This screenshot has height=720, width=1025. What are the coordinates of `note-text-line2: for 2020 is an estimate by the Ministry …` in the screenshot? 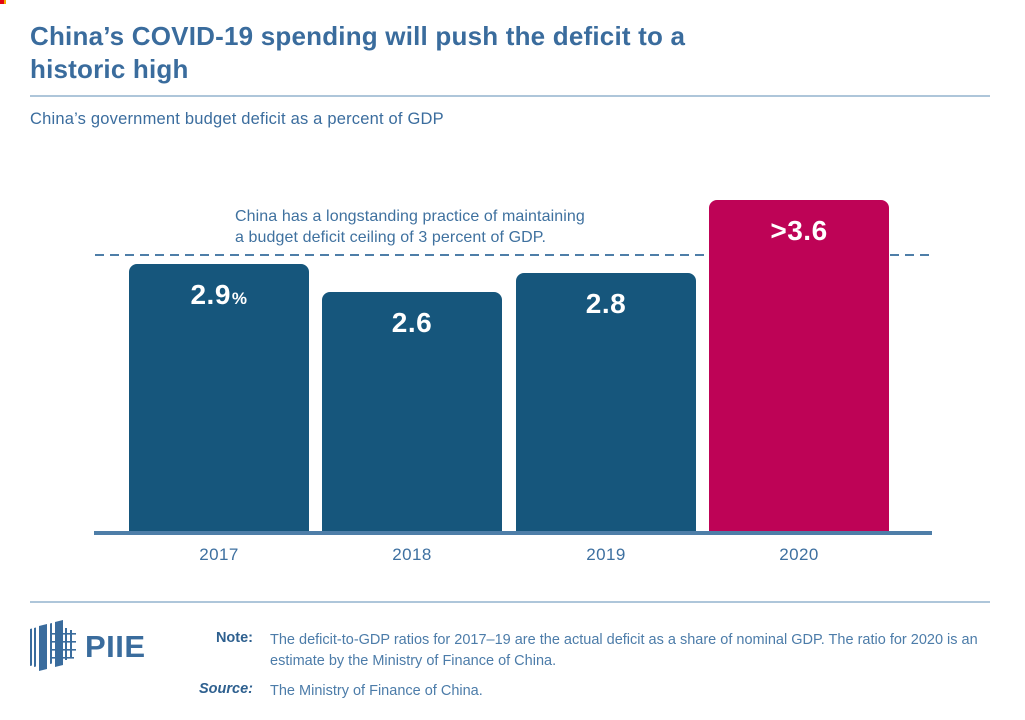 It's located at (624, 650).